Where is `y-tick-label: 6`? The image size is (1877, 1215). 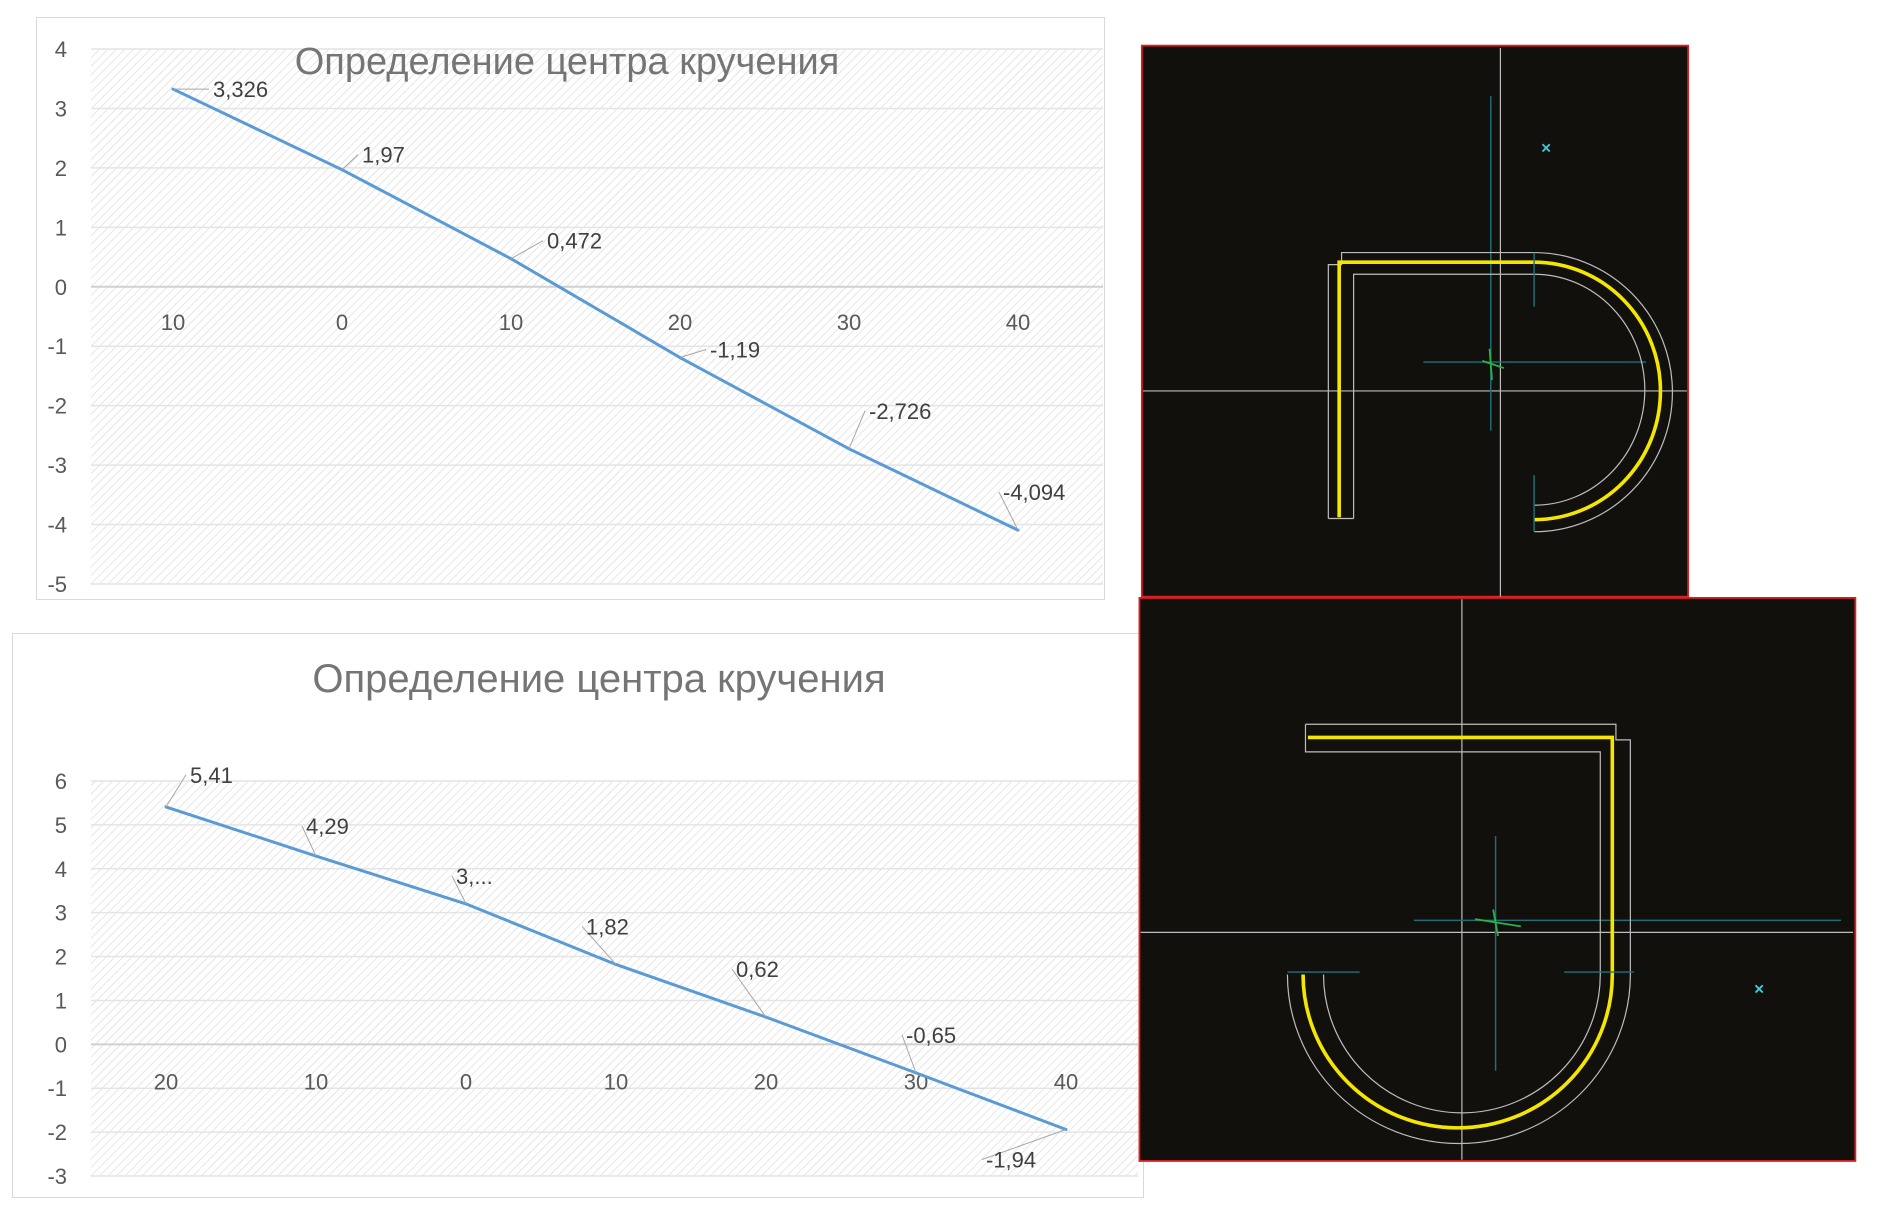 y-tick-label: 6 is located at coordinates (61, 781).